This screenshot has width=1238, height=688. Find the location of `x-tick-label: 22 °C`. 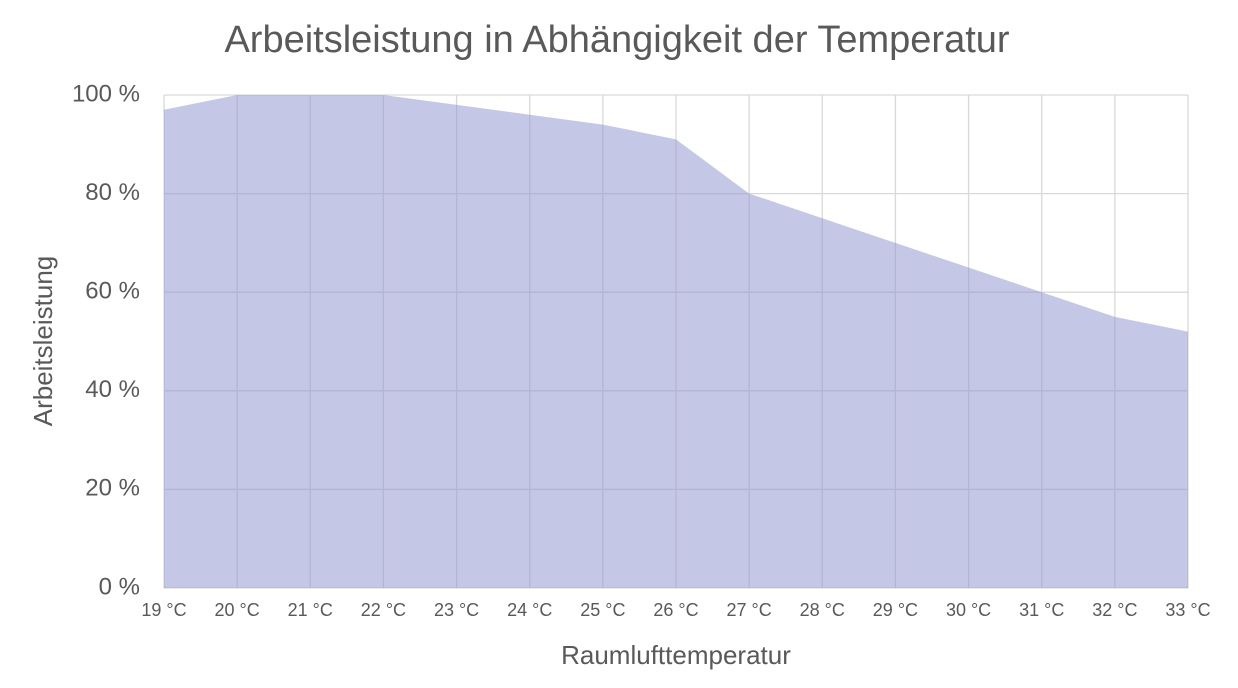

x-tick-label: 22 °C is located at coordinates (383, 610).